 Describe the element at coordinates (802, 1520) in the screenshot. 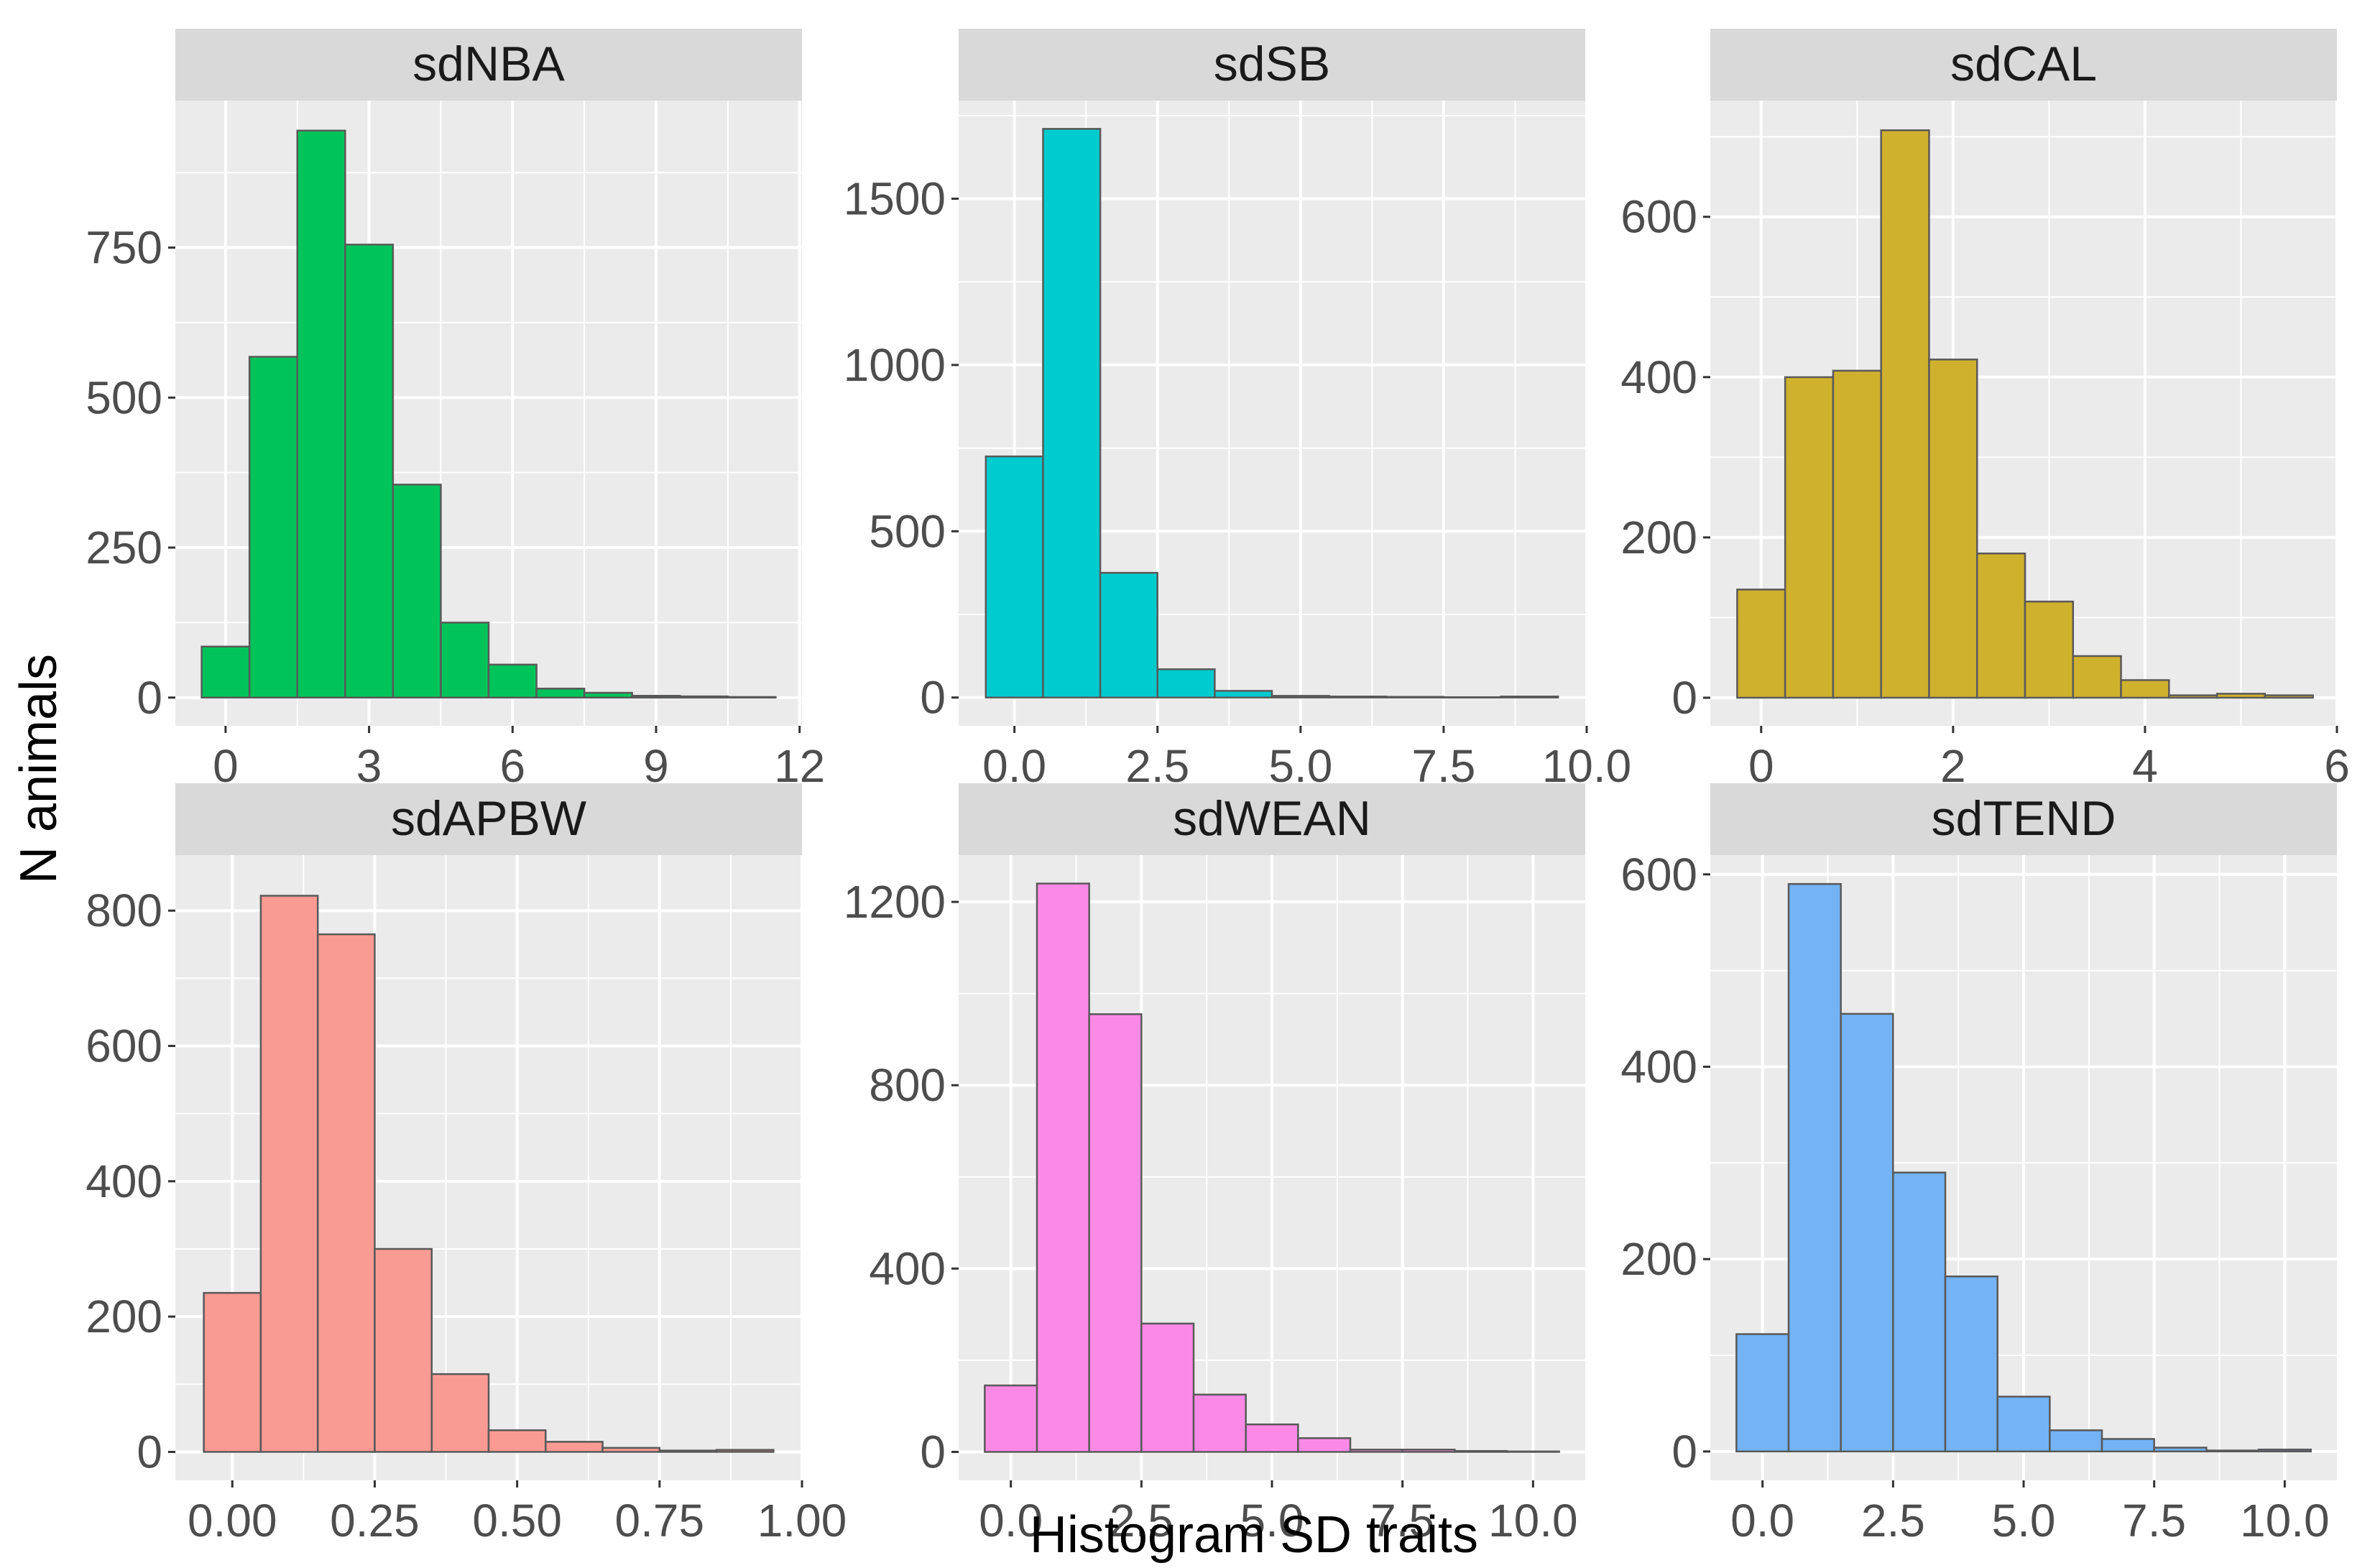

I see `x-tick-label: 1.00` at that location.